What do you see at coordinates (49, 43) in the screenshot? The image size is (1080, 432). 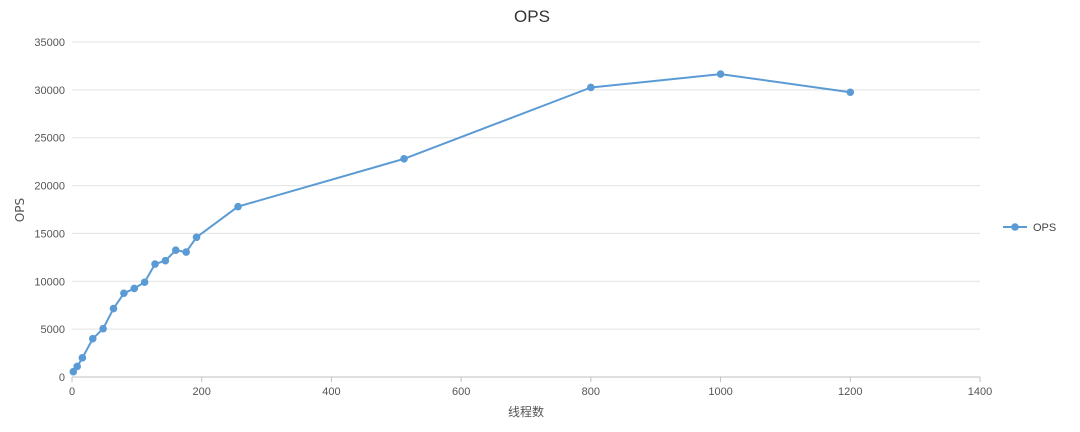 I see `y-tick-label: 35000` at bounding box center [49, 43].